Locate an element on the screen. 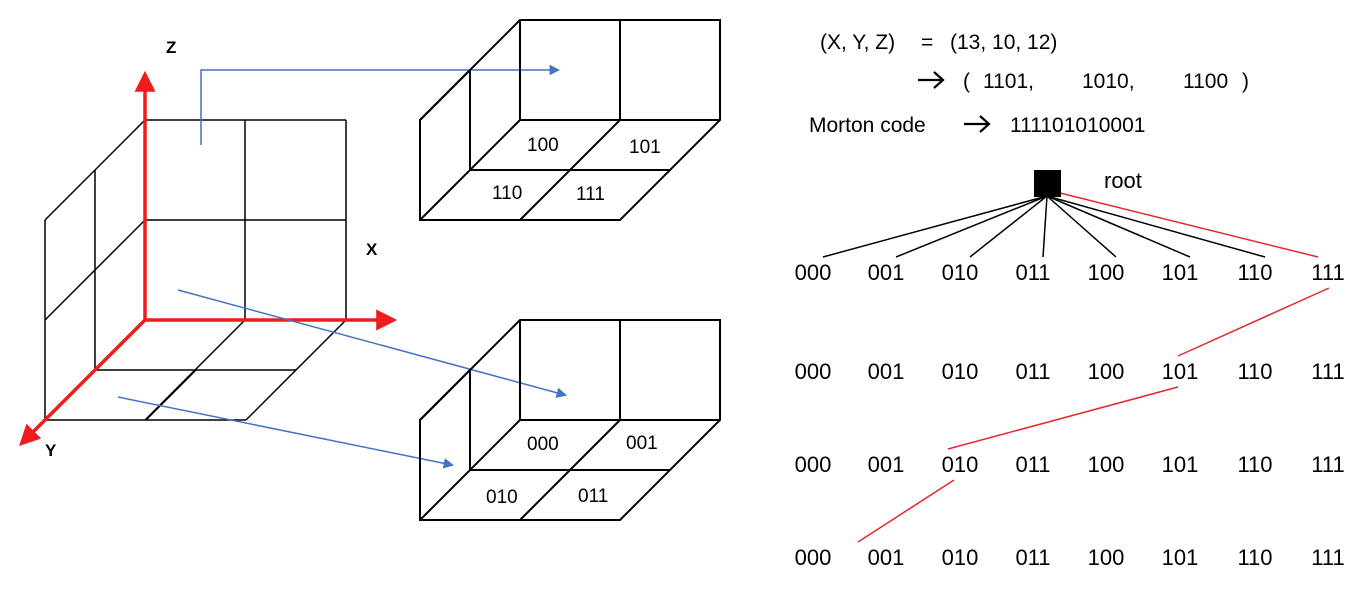 The width and height of the screenshot is (1370, 591). arrow-upper-octant is located at coordinates (380, 104).